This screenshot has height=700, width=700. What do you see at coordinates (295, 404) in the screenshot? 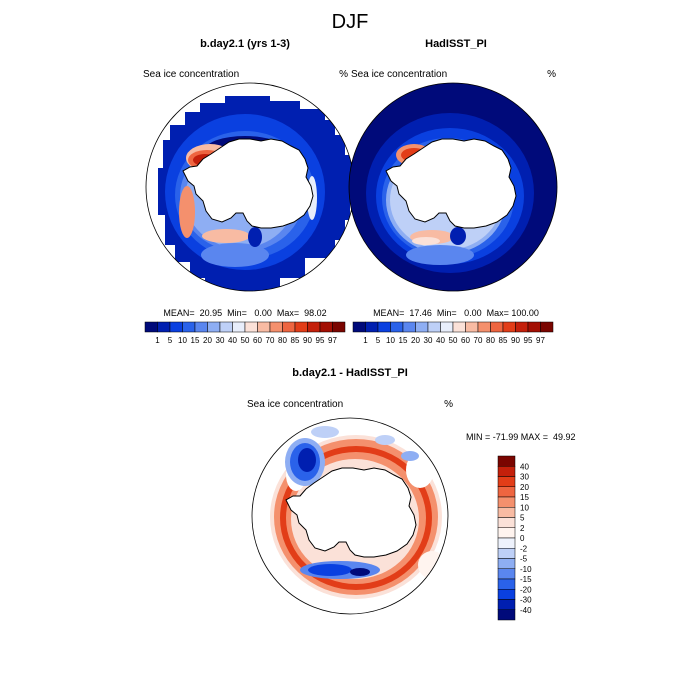
I see `panel-diff-variable-label: Sea ice concentration` at bounding box center [295, 404].